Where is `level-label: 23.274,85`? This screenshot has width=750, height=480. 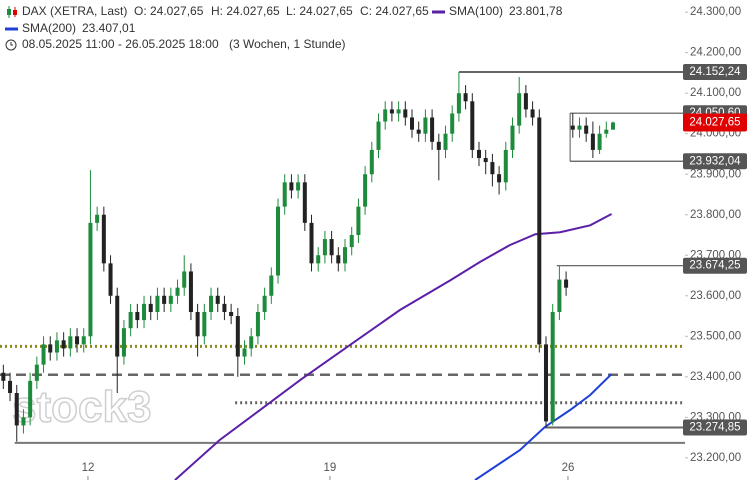
level-label: 23.274,85 is located at coordinates (714, 428).